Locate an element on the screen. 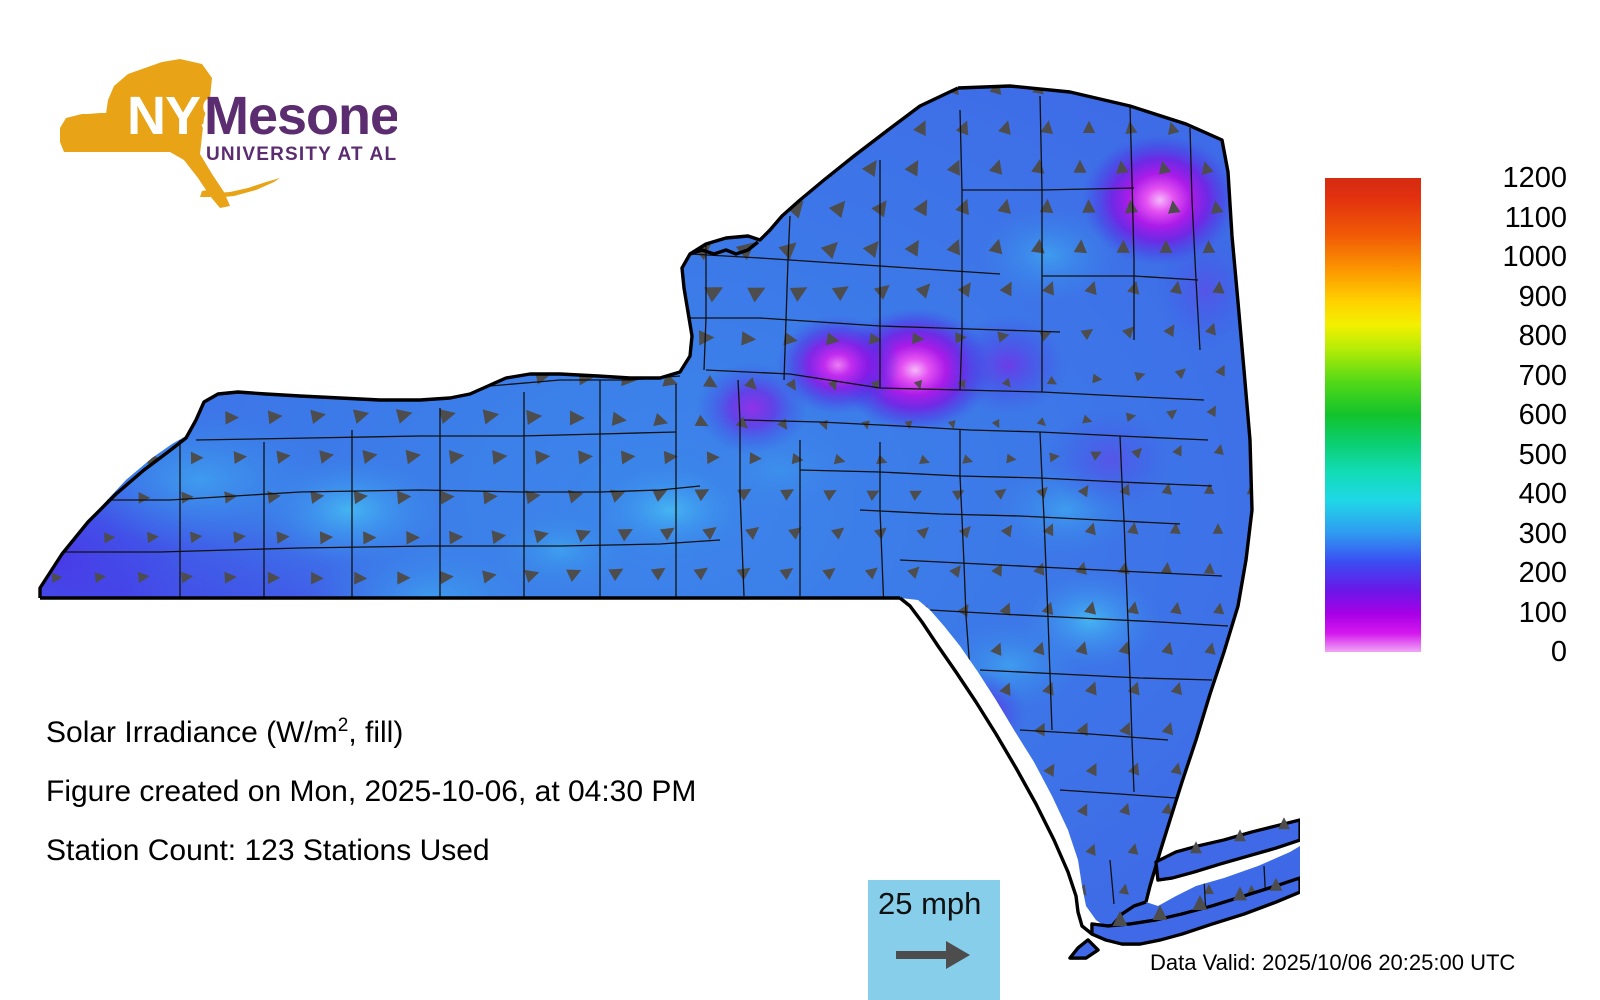  wind-speed-key: 25 mph is located at coordinates (934, 940).